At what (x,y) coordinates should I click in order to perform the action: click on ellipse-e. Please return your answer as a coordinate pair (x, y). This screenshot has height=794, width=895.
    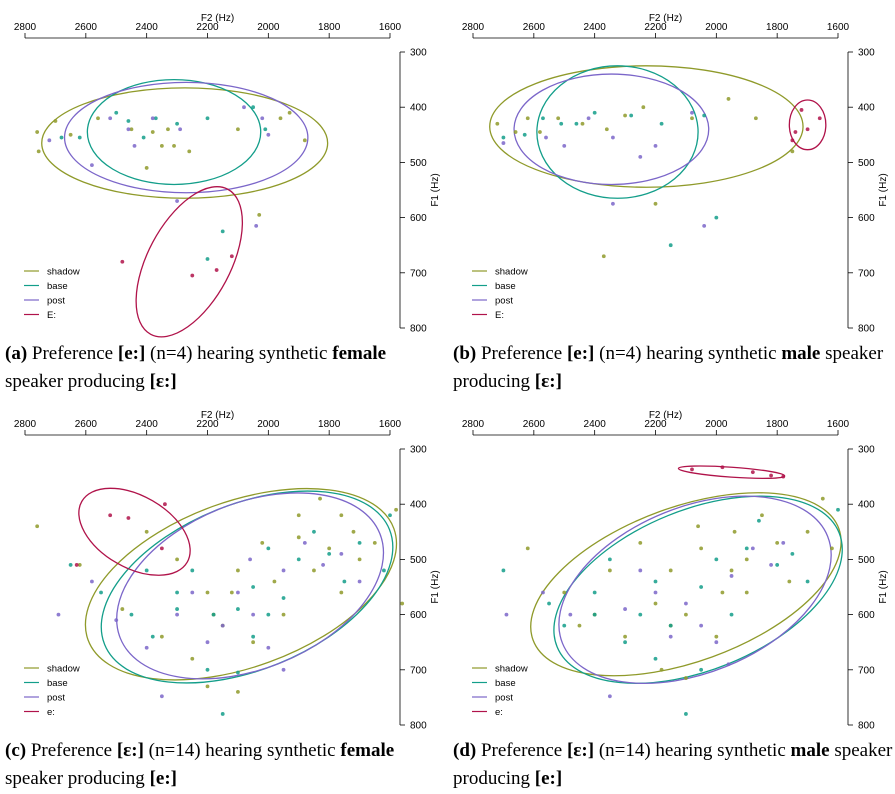
    Looking at the image, I should click on (134, 531).